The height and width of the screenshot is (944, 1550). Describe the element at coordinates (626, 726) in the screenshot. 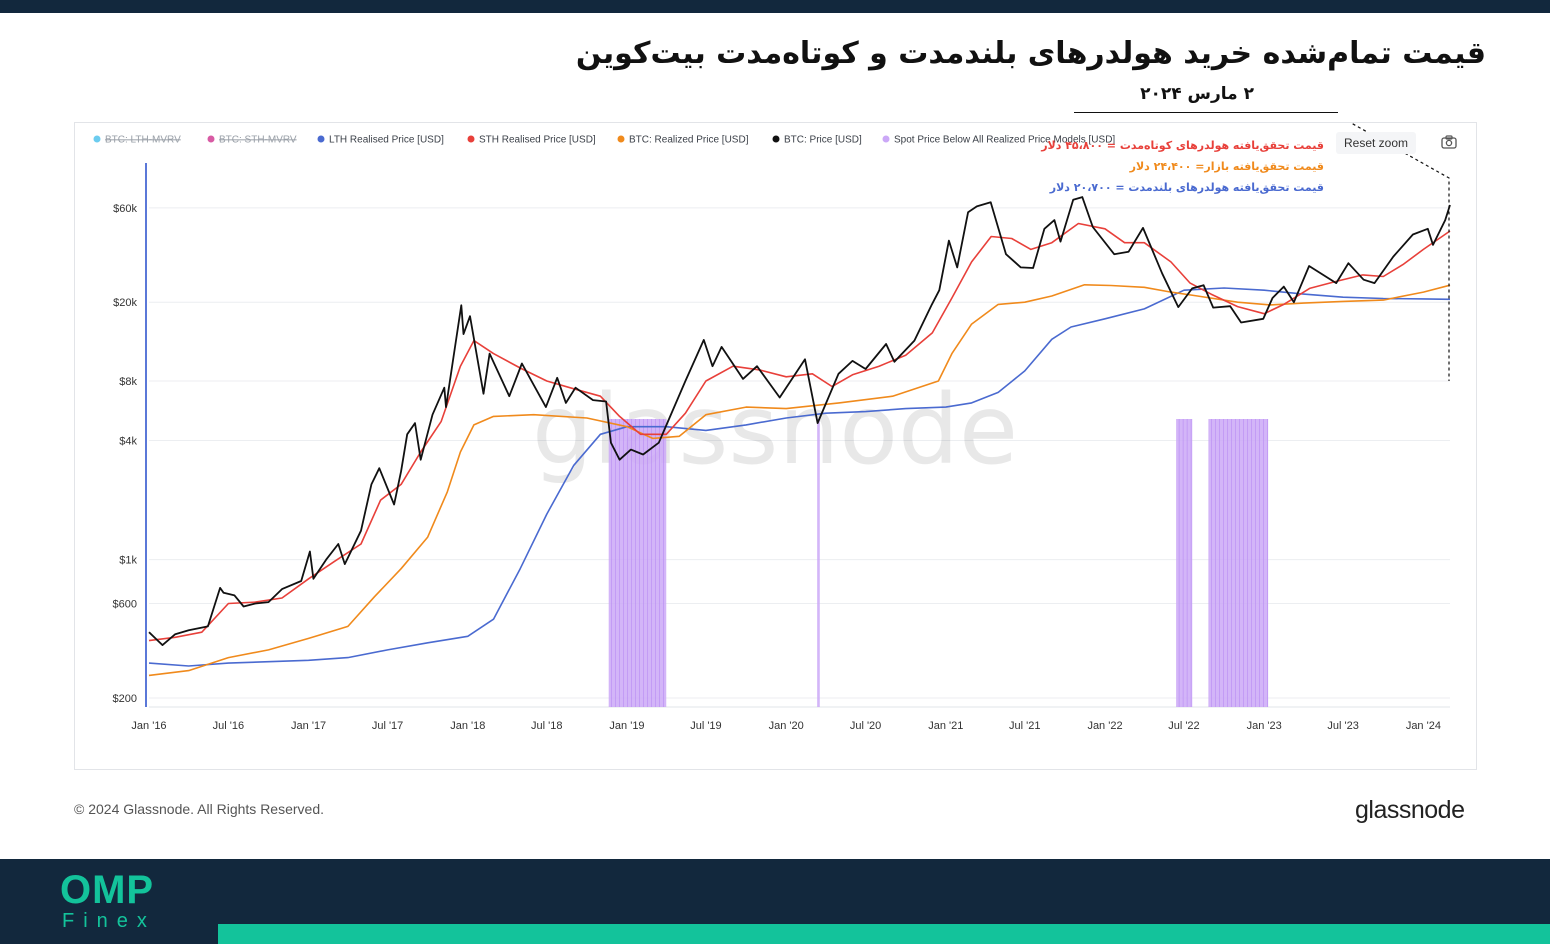

I see `x-tick-label: Jan '19` at that location.